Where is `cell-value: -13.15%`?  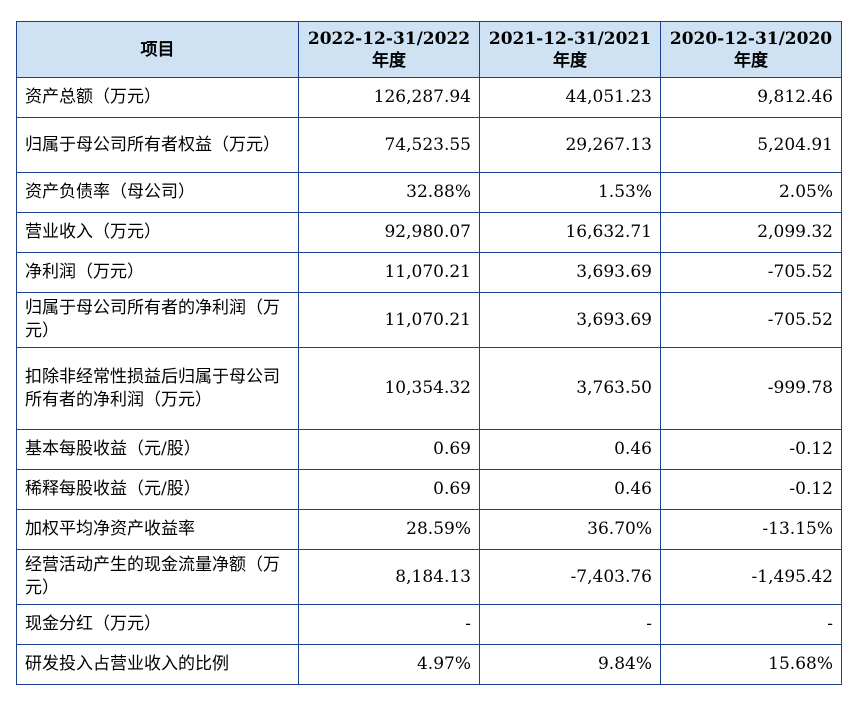
cell-value: -13.15% is located at coordinates (751, 529).